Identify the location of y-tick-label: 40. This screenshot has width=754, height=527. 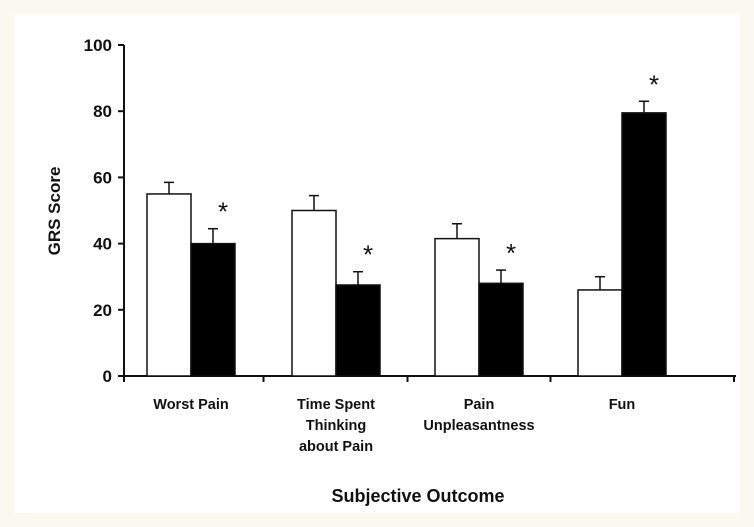
(102, 244).